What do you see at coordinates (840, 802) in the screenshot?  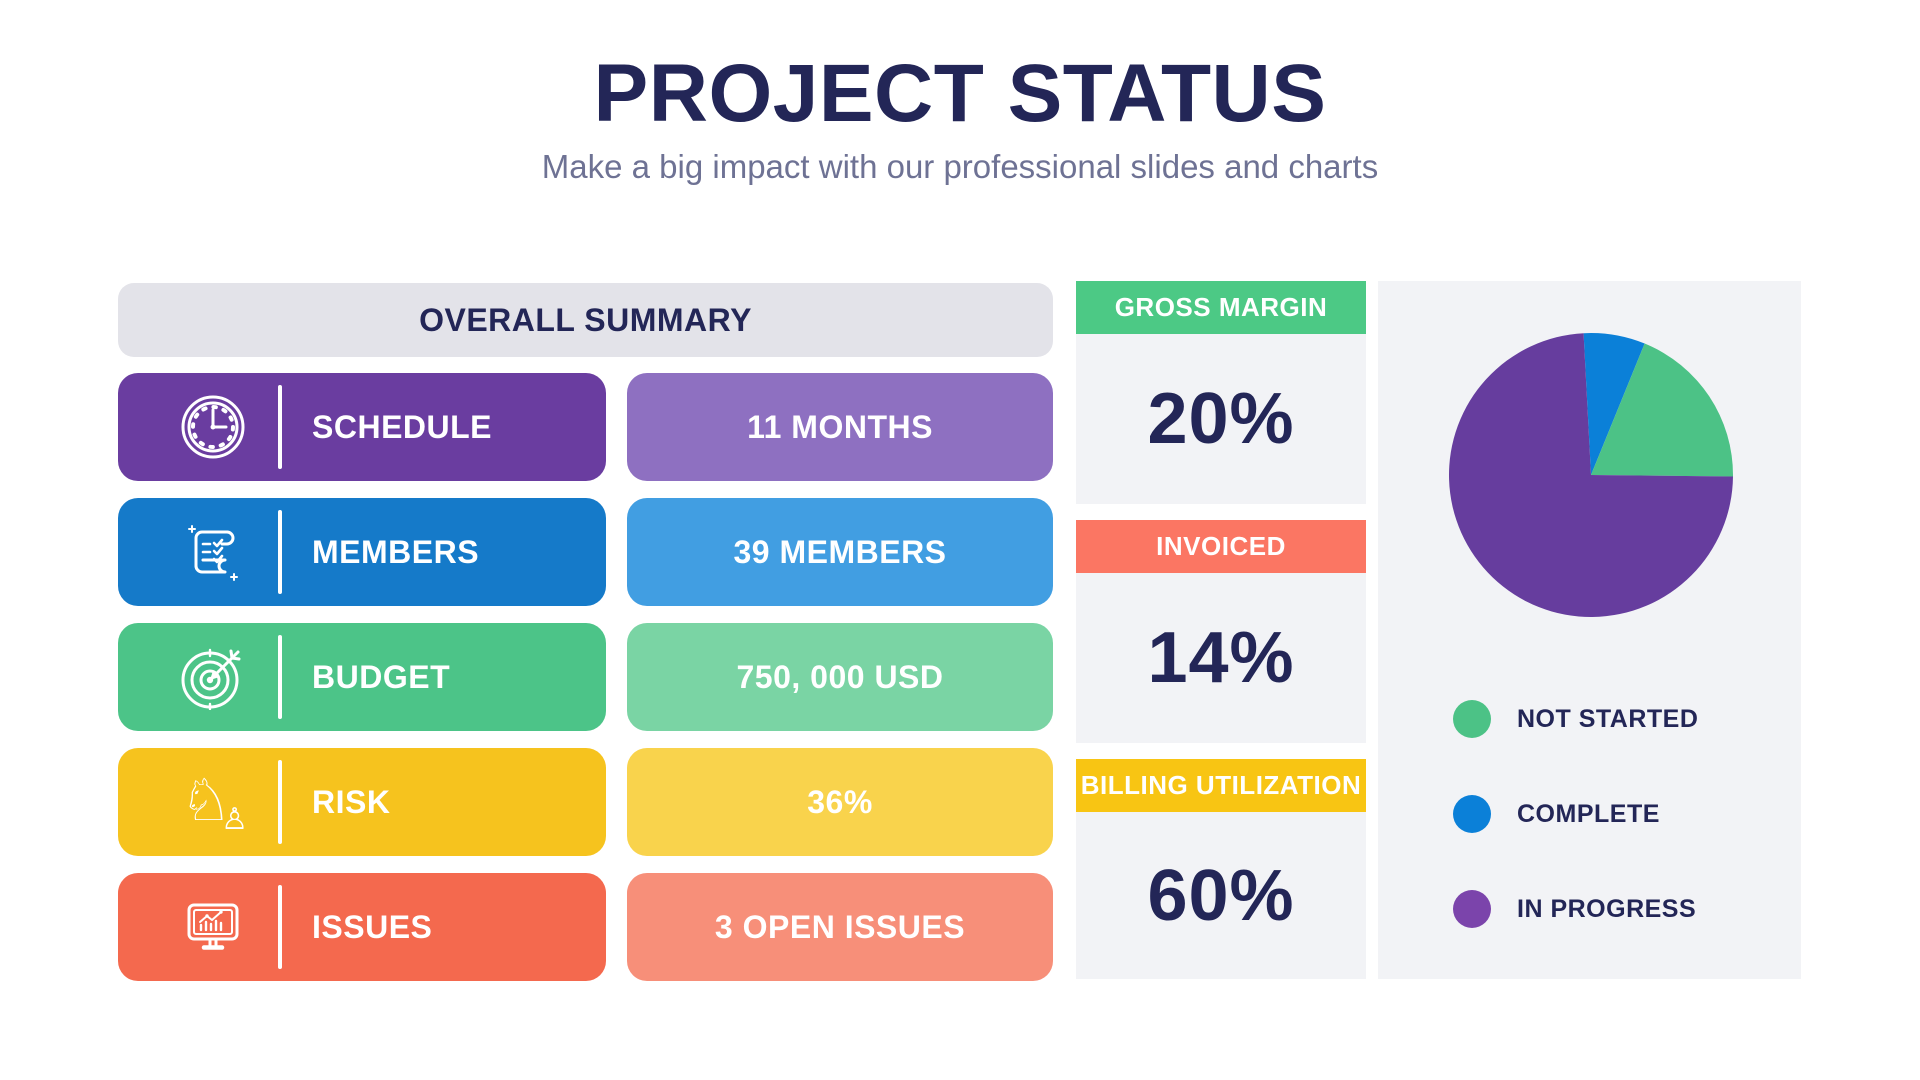 I see `risk-value-cell: 36%` at bounding box center [840, 802].